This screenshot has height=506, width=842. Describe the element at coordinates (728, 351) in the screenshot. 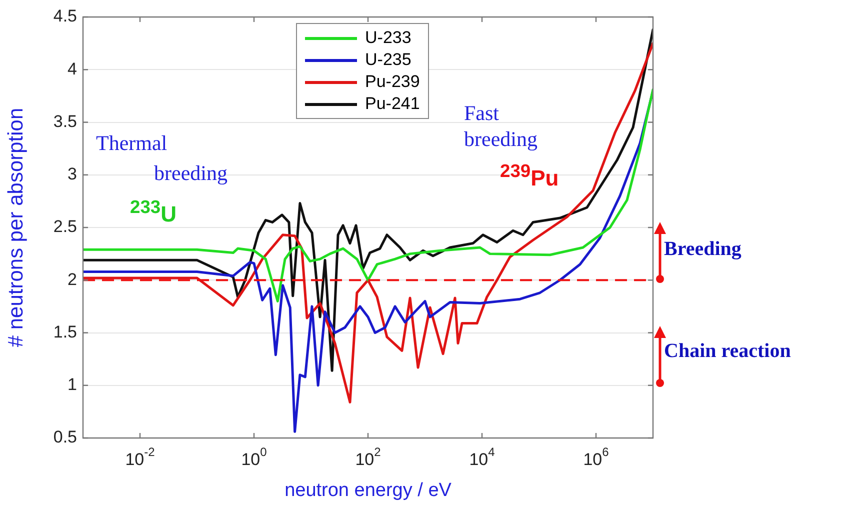

I see `text: Chain reaction` at that location.